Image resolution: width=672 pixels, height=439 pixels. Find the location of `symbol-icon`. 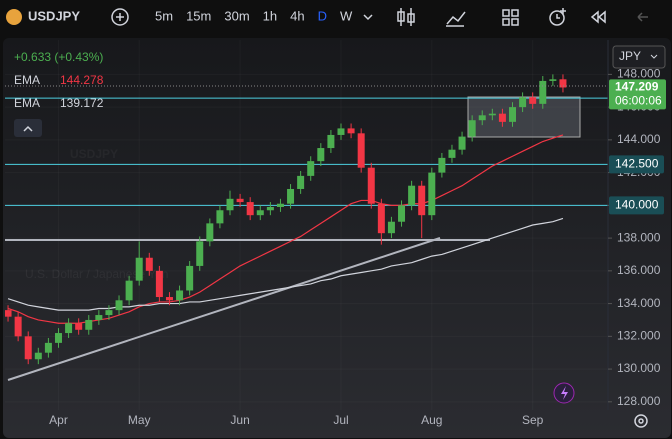

symbol-icon is located at coordinates (14, 17).